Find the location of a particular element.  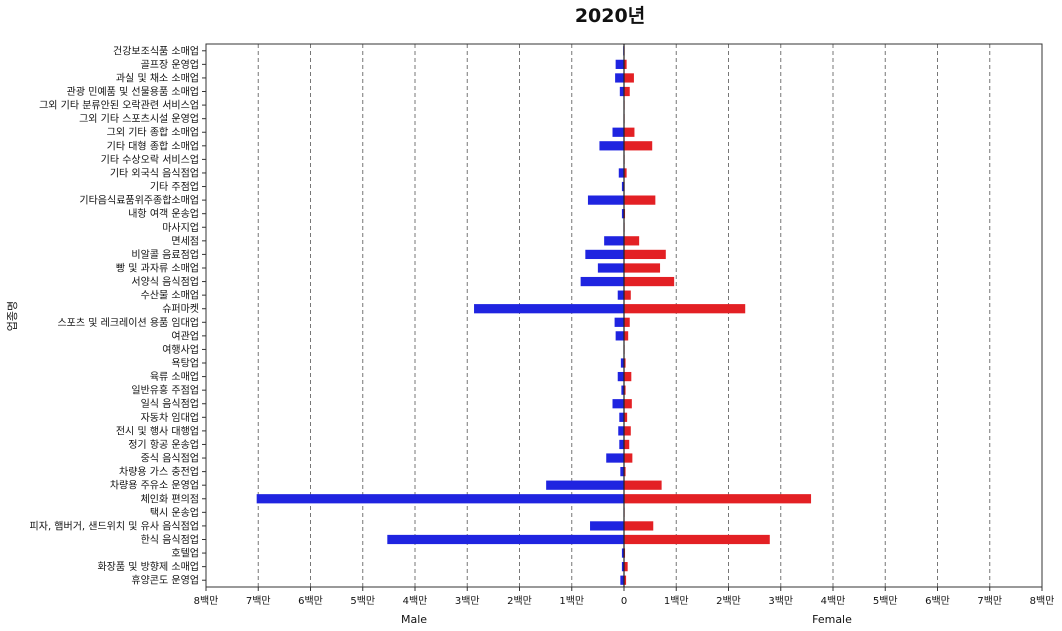

x-axis-label-male: Male is located at coordinates (414, 619).